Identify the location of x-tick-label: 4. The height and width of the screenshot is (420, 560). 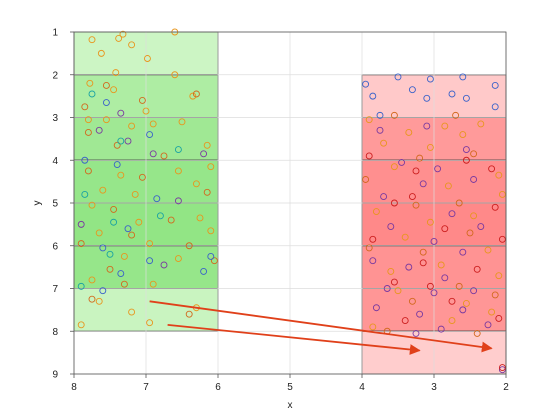
(362, 387).